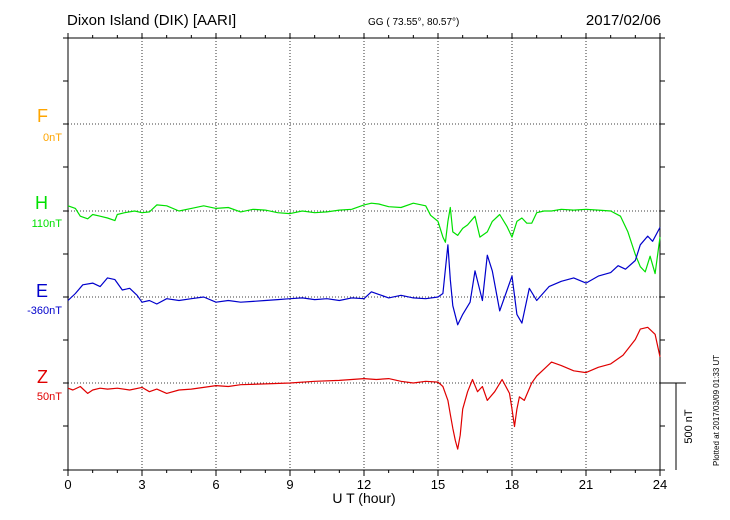 The width and height of the screenshot is (730, 520). I want to click on x-tick-label: 21, so click(586, 484).